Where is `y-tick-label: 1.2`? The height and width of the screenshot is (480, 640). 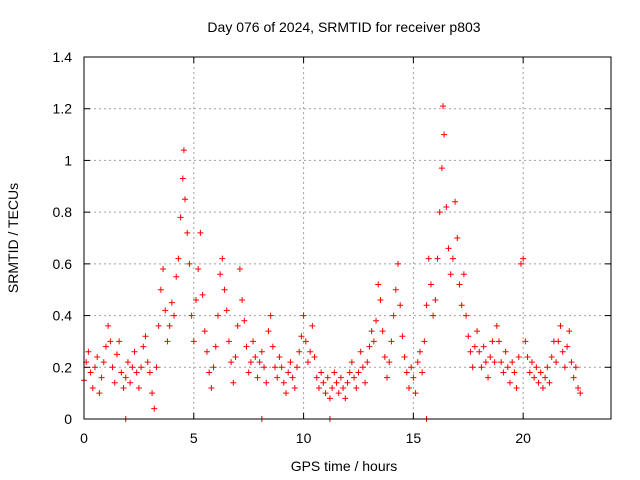
y-tick-label: 1.2 is located at coordinates (63, 109).